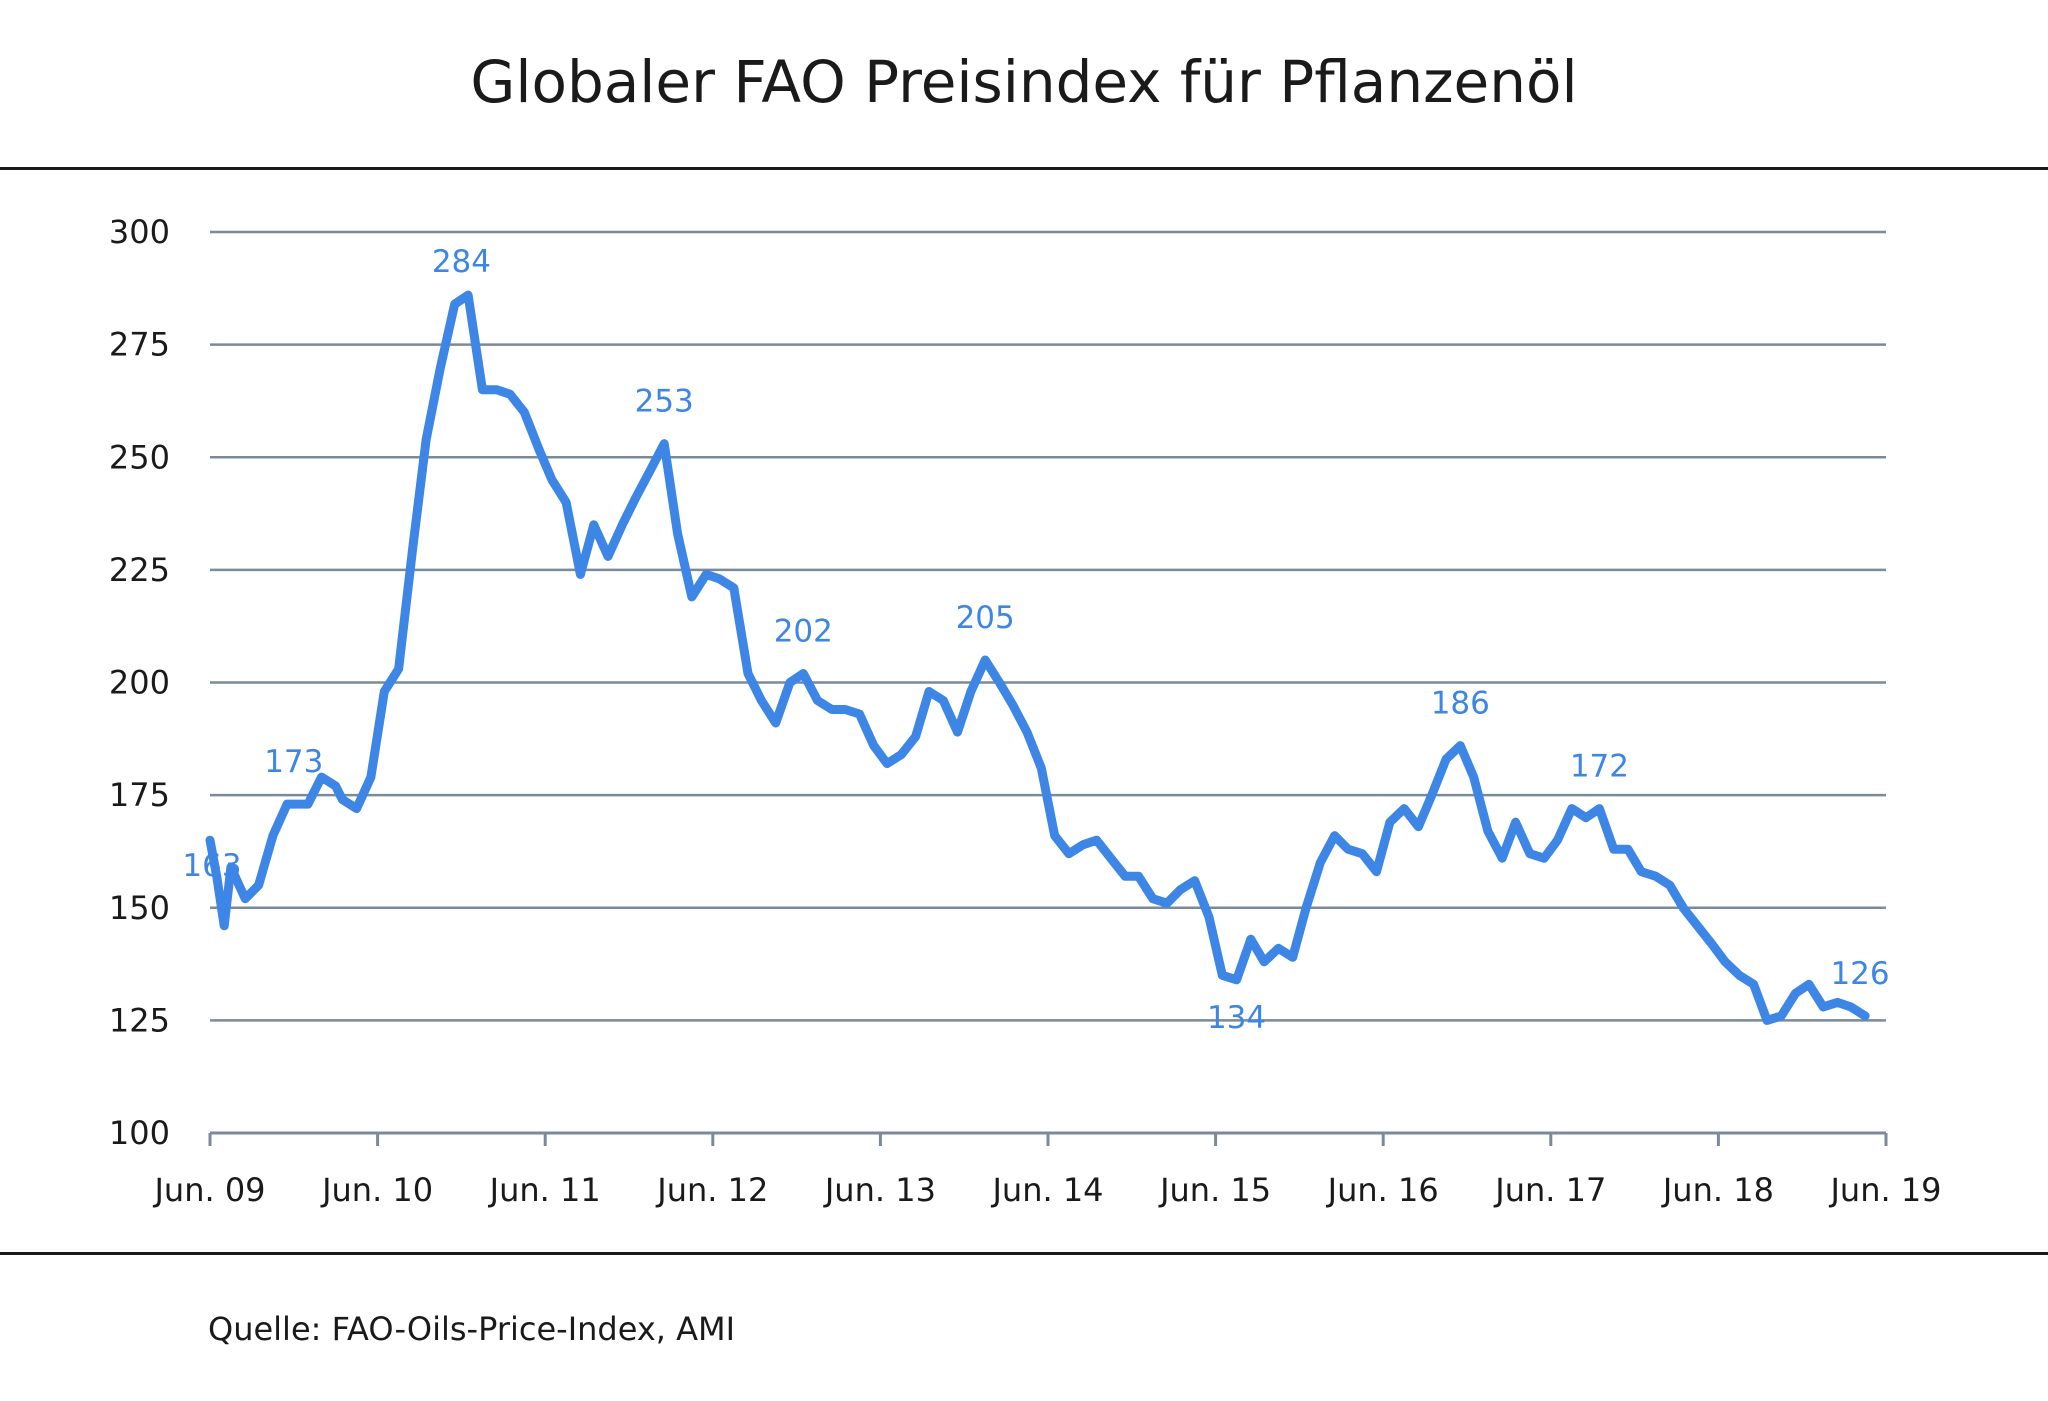 The height and width of the screenshot is (1401, 2048). Describe the element at coordinates (139, 345) in the screenshot. I see `y-tick-label: 275` at that location.